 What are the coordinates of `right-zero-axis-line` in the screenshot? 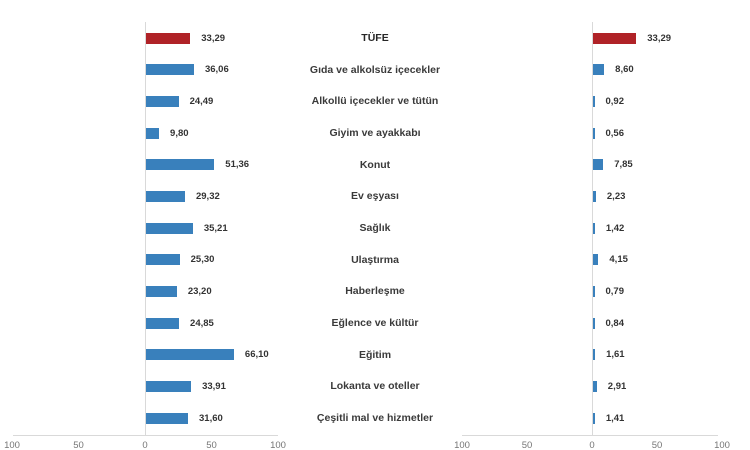 It's located at (592, 228).